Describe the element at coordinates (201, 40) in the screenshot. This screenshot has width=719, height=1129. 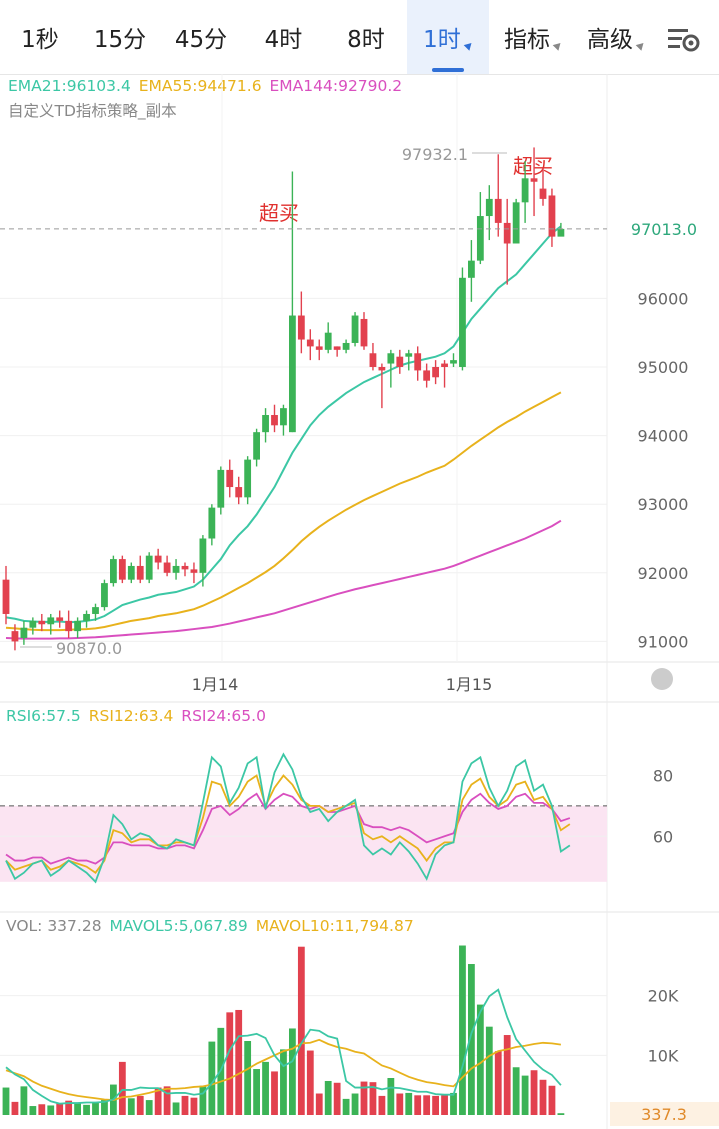
I see `tab-label: 45分` at that location.